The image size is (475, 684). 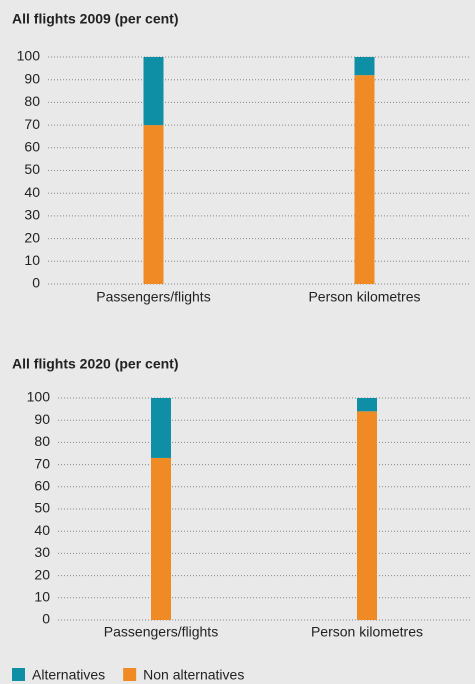 What do you see at coordinates (95, 19) in the screenshot?
I see `chart-title: All flights 2009 (per cent)` at bounding box center [95, 19].